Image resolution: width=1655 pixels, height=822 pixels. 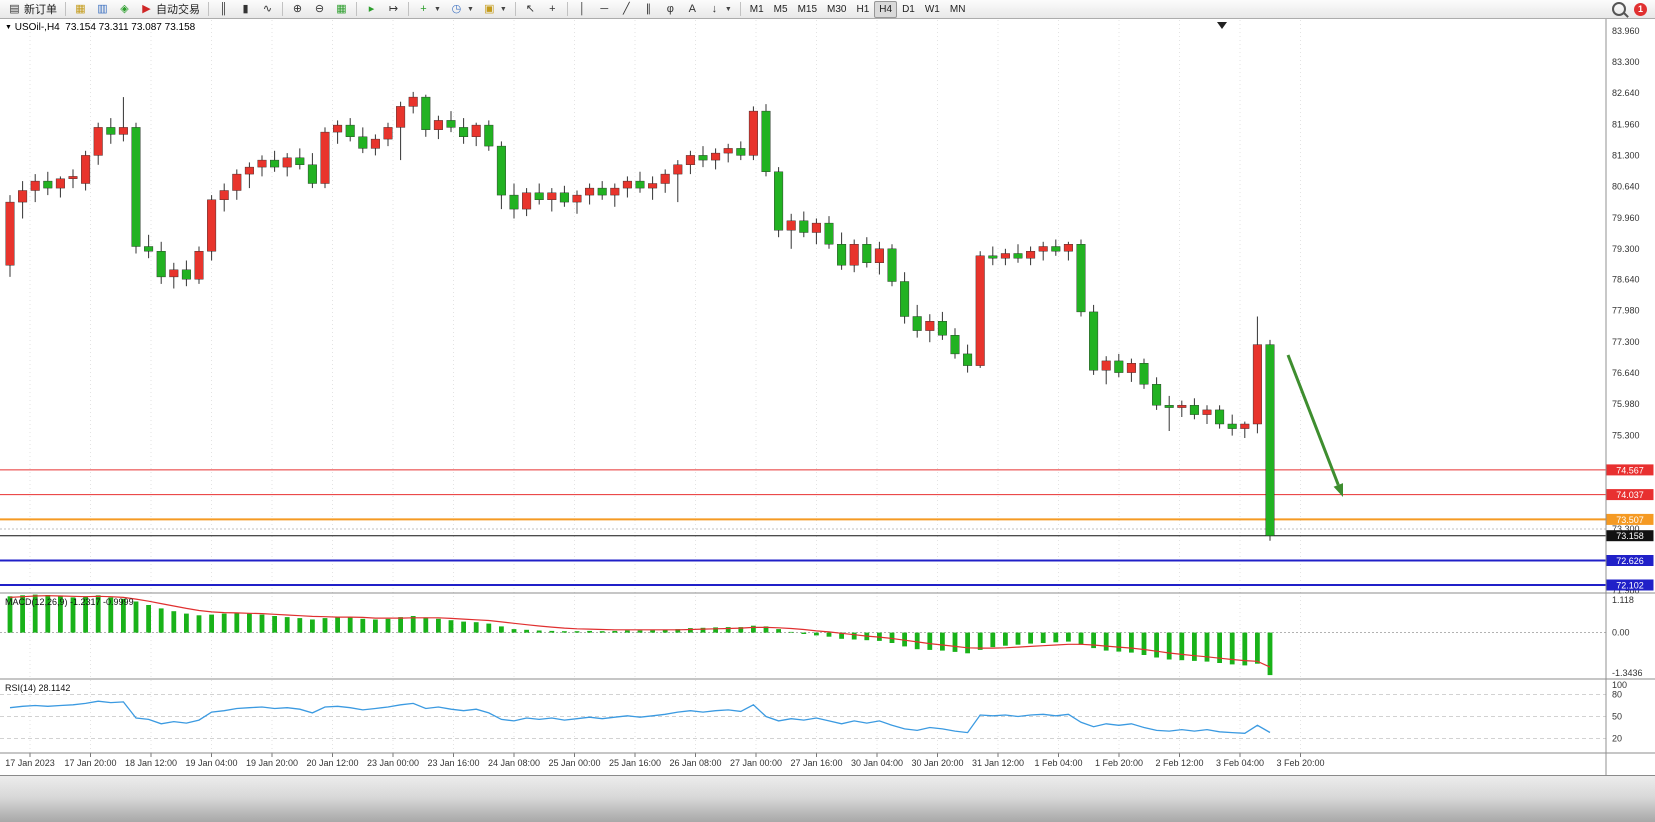 What do you see at coordinates (1222, 25) in the screenshot?
I see `chart-shift-marker` at bounding box center [1222, 25].